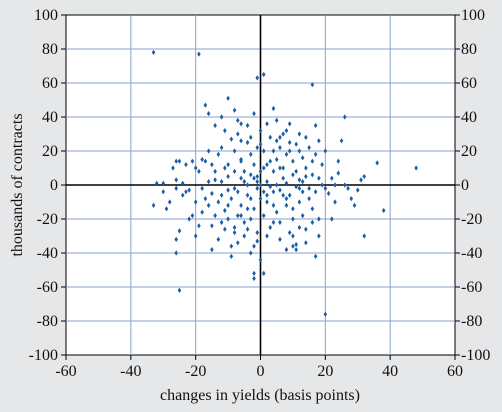 The image size is (502, 412). I want to click on x-tick-label: -20, so click(195, 371).